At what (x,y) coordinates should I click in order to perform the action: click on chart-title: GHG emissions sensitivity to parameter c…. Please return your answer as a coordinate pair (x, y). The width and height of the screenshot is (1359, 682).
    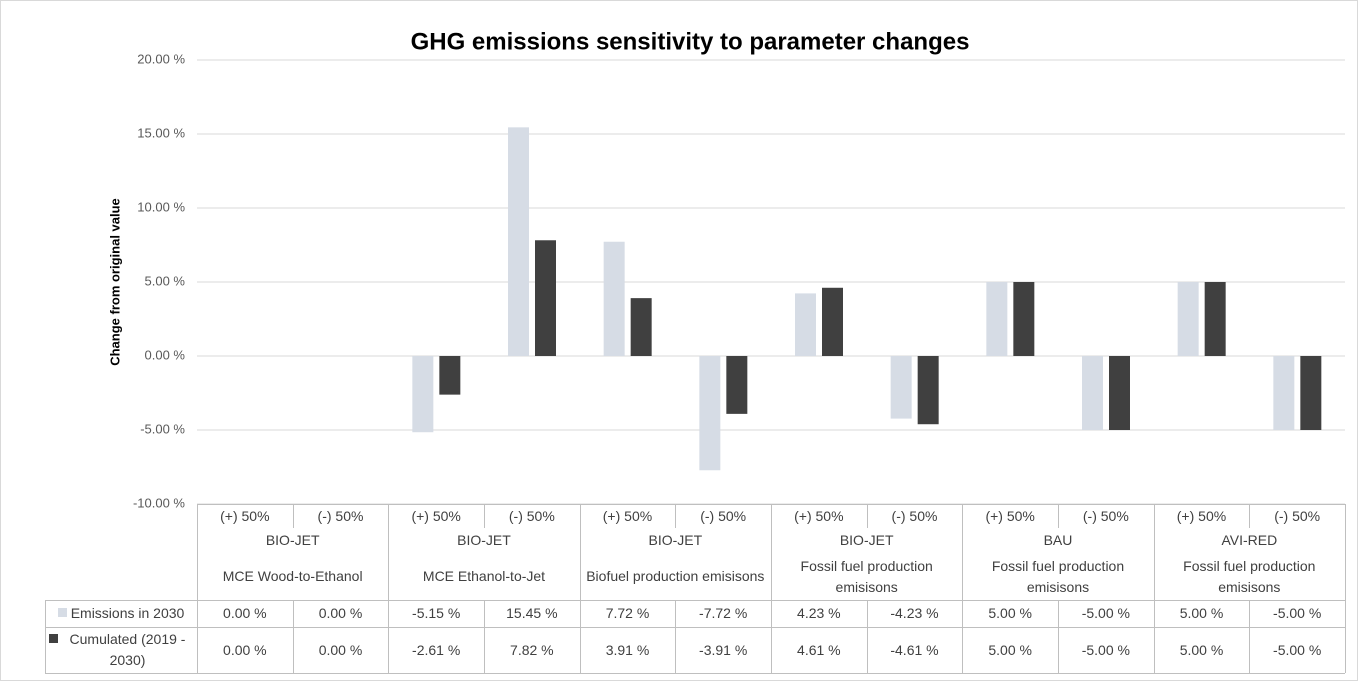
    Looking at the image, I should click on (690, 41).